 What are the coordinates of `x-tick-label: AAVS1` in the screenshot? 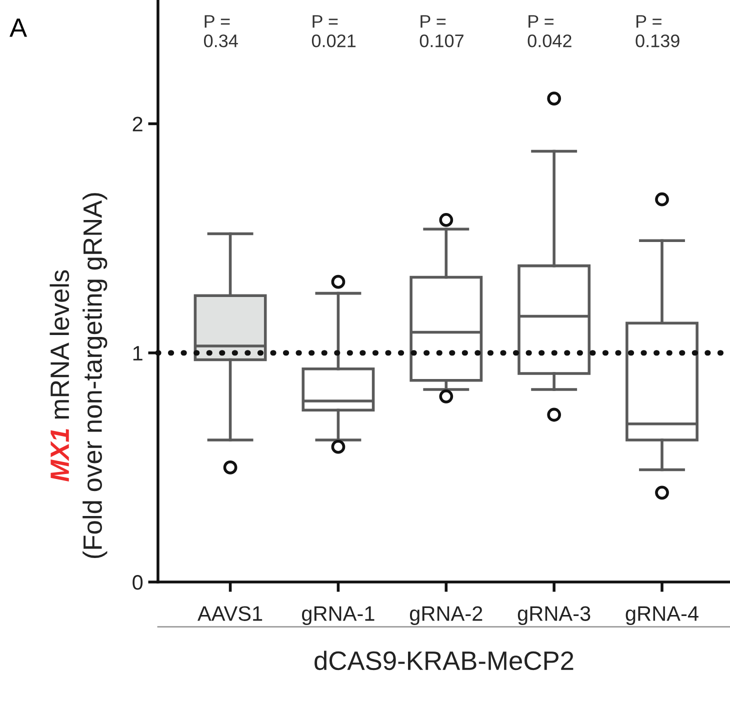 It's located at (230, 613).